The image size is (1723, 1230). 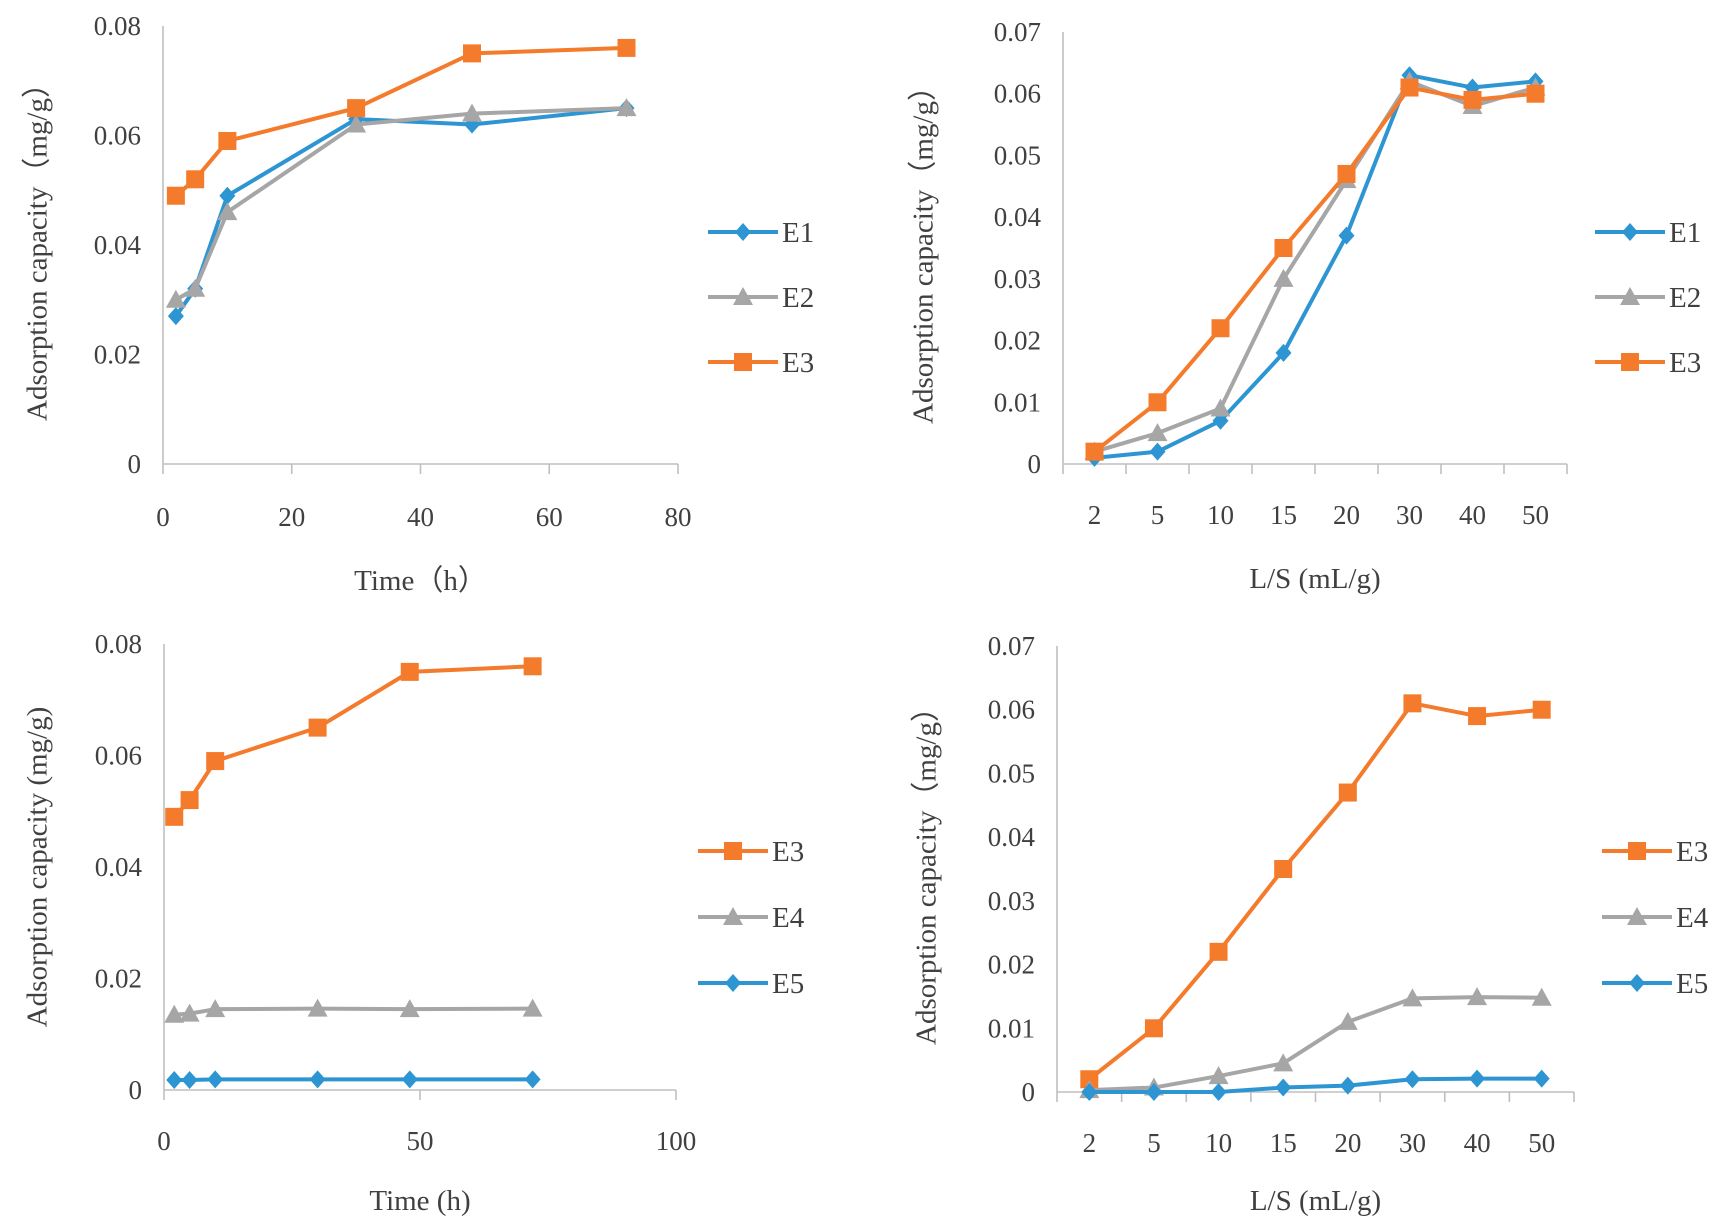 I want to click on legend-marker-e4, so click(x=1637, y=916).